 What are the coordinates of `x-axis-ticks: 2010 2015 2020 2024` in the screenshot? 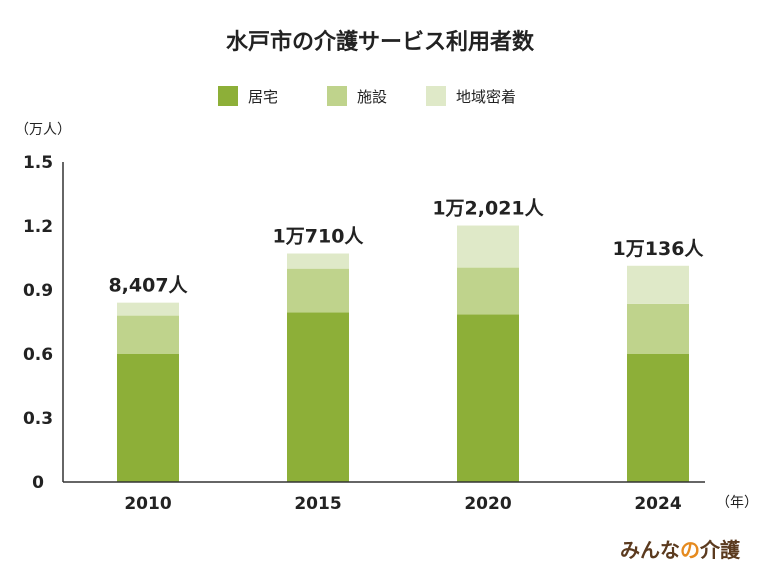 It's located at (402, 504).